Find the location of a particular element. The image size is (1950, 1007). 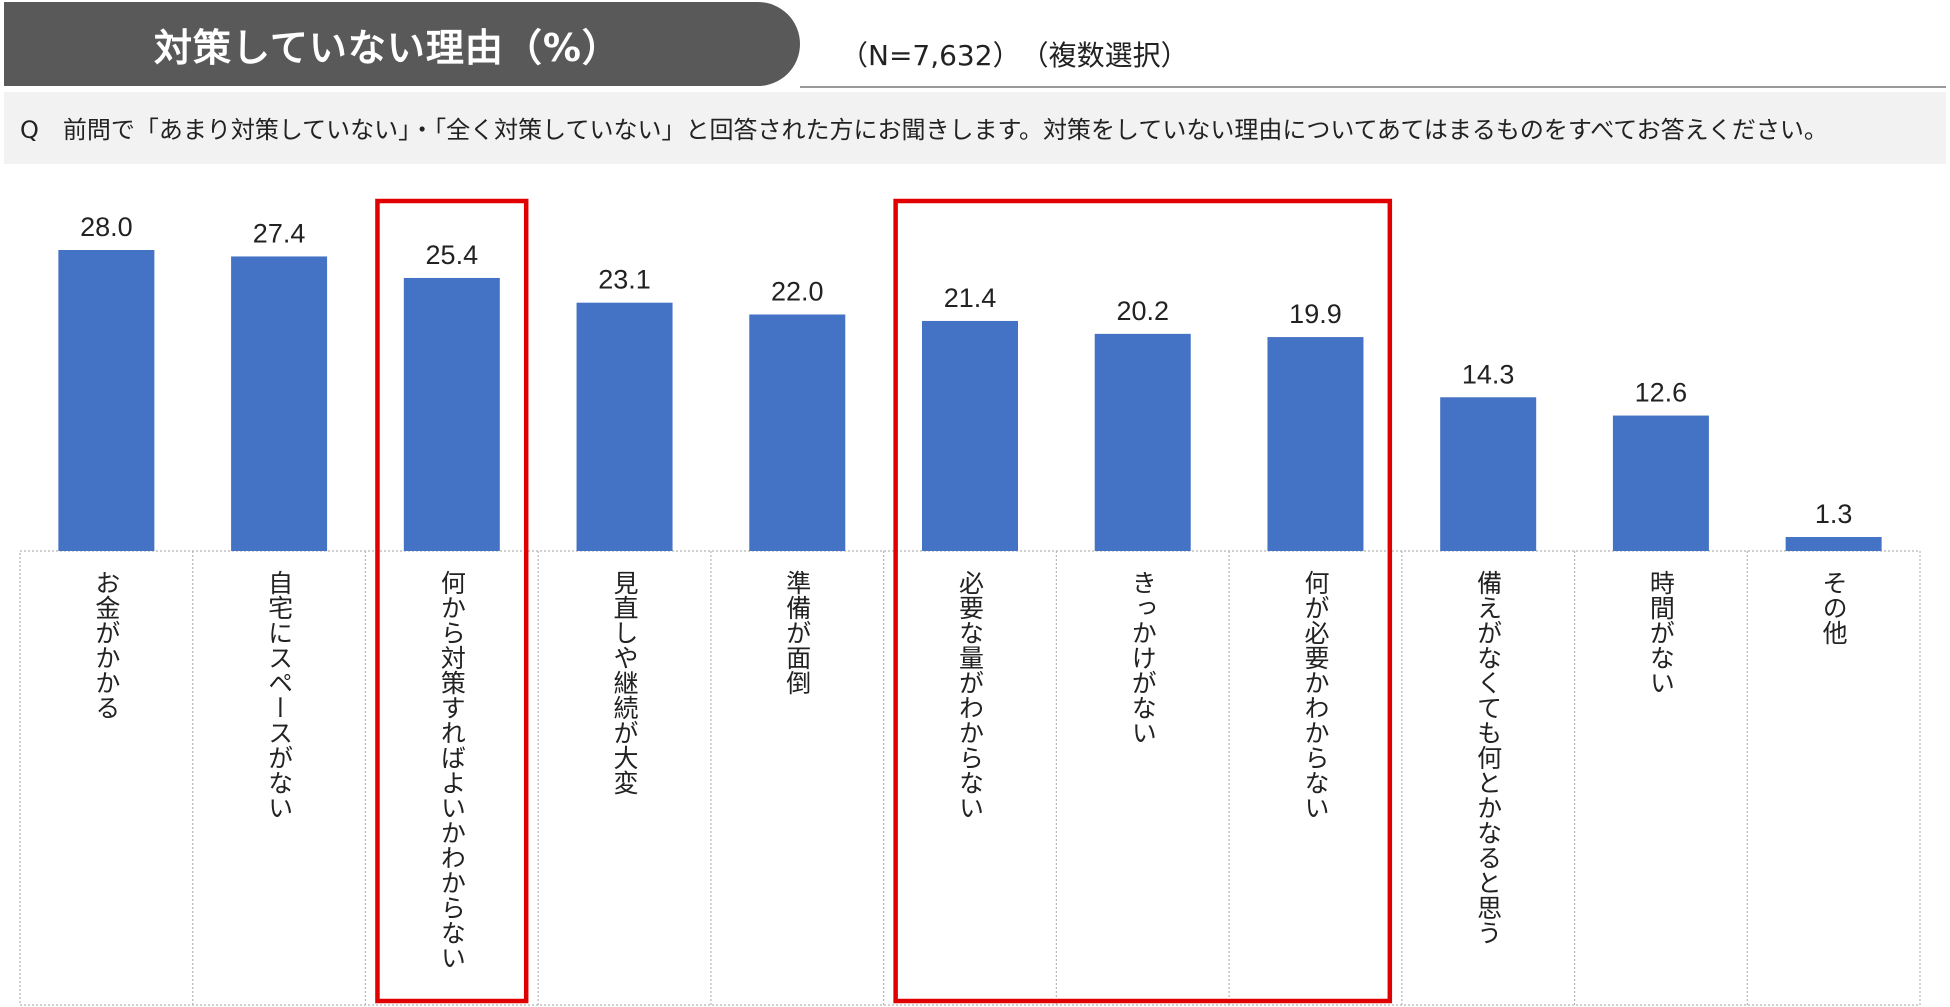

bar-value-label: 1.3 is located at coordinates (1834, 514).